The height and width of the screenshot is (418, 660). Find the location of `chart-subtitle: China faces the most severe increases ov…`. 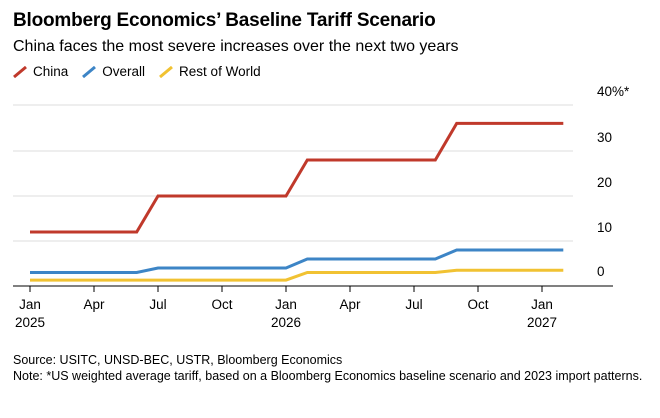

chart-subtitle: China faces the most severe increases ov… is located at coordinates (236, 46).